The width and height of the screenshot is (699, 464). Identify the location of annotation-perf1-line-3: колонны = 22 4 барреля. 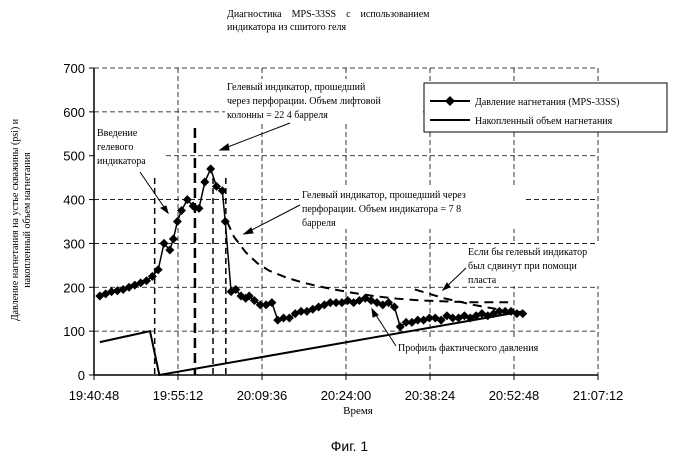
(277, 115).